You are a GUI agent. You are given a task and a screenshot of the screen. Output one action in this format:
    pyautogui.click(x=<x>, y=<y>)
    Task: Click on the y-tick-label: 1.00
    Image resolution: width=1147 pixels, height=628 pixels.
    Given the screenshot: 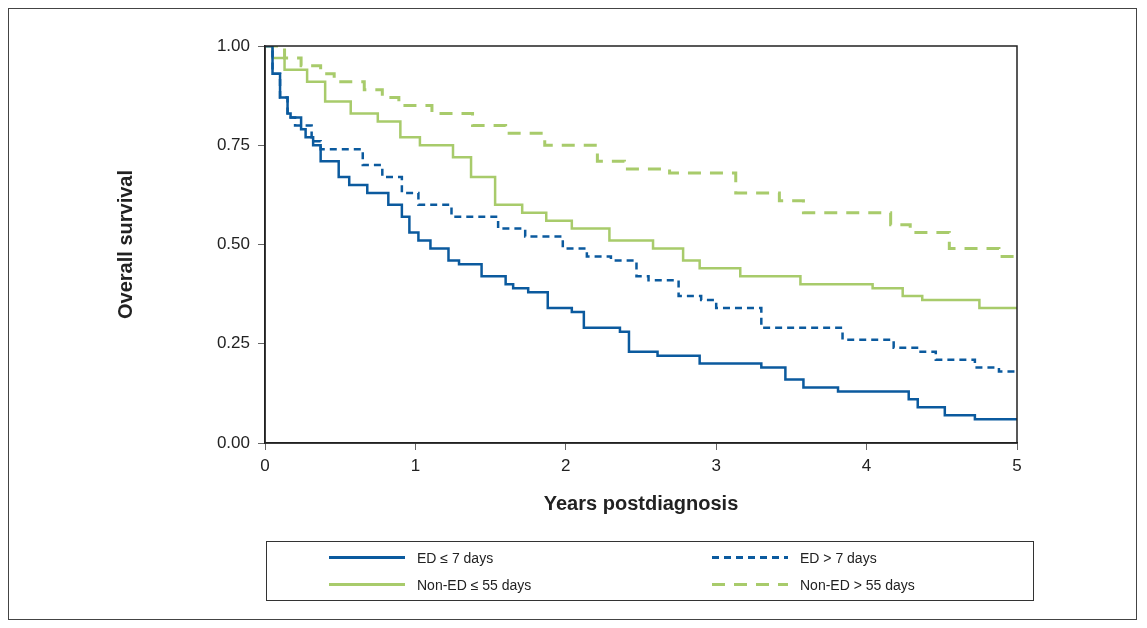 What is the action you would take?
    pyautogui.click(x=233, y=45)
    